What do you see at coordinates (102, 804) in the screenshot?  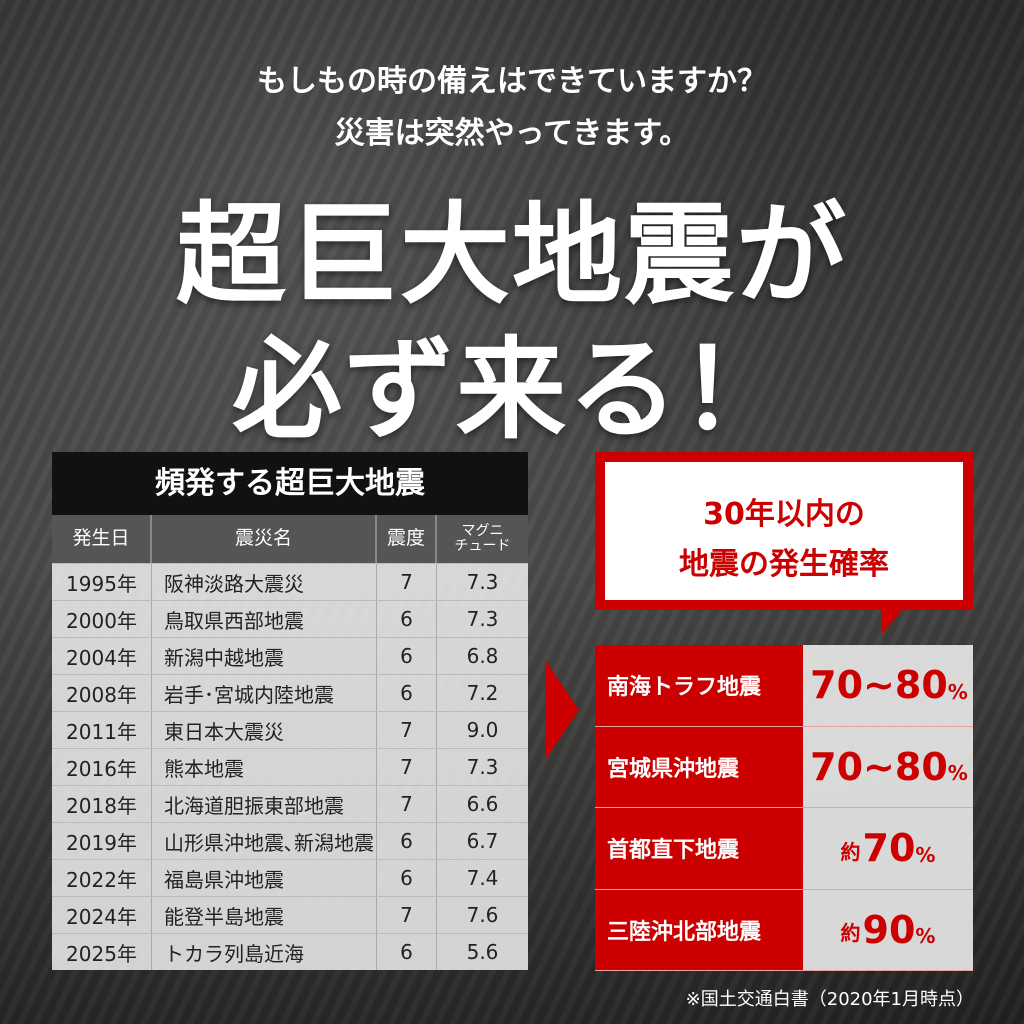 I see `cell-date: 2018年` at bounding box center [102, 804].